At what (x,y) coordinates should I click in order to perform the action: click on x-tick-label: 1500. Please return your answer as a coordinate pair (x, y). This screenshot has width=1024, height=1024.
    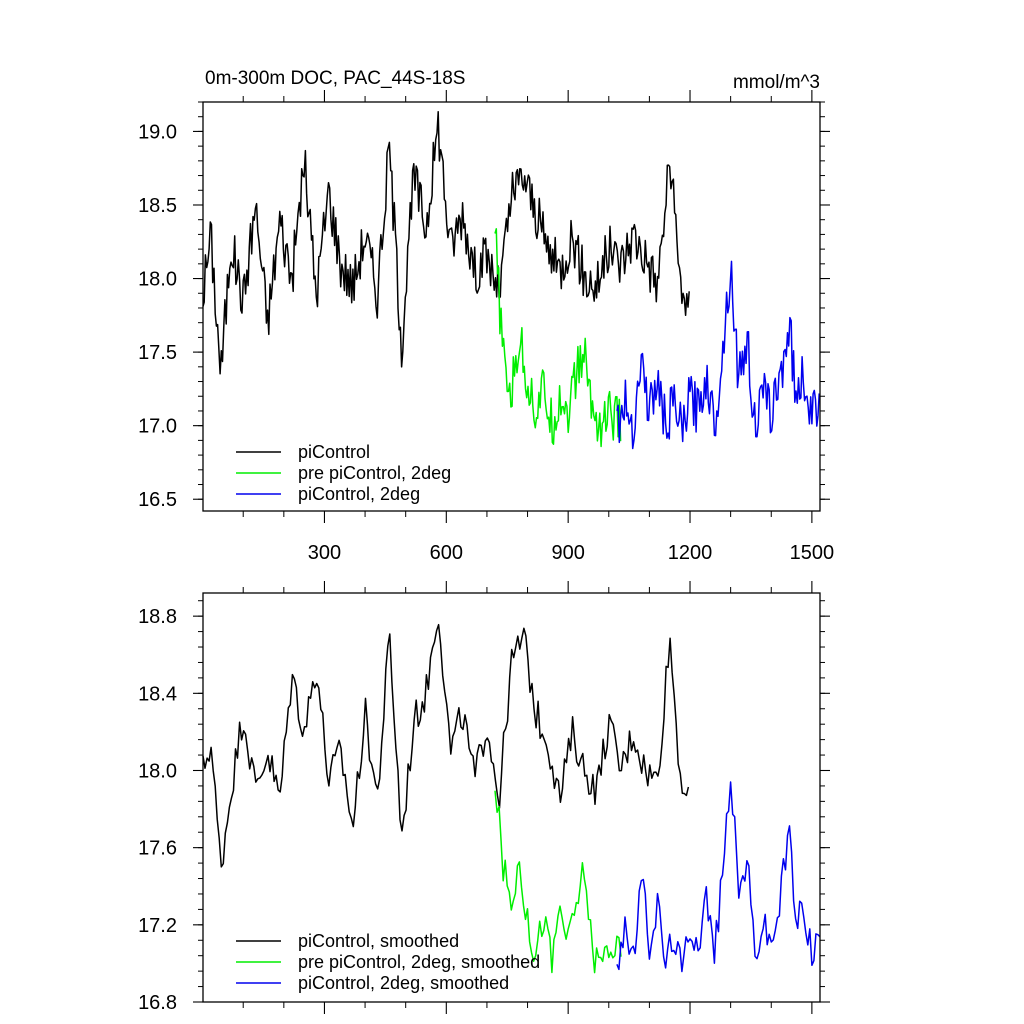
    Looking at the image, I should click on (812, 553).